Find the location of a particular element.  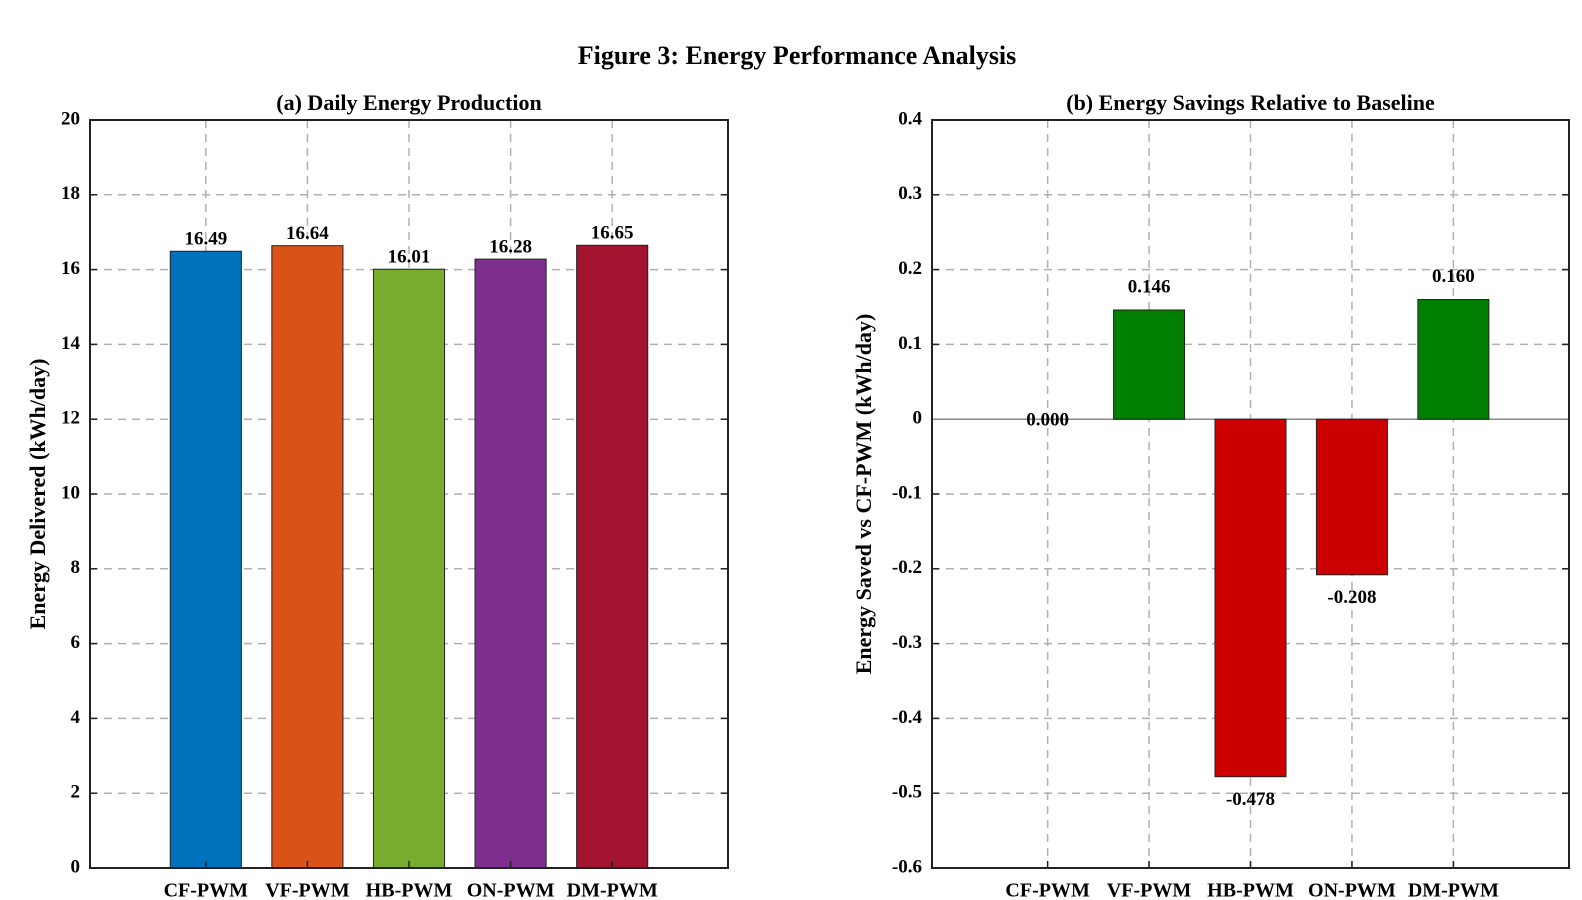

value-label: 0.000 is located at coordinates (1047, 420).